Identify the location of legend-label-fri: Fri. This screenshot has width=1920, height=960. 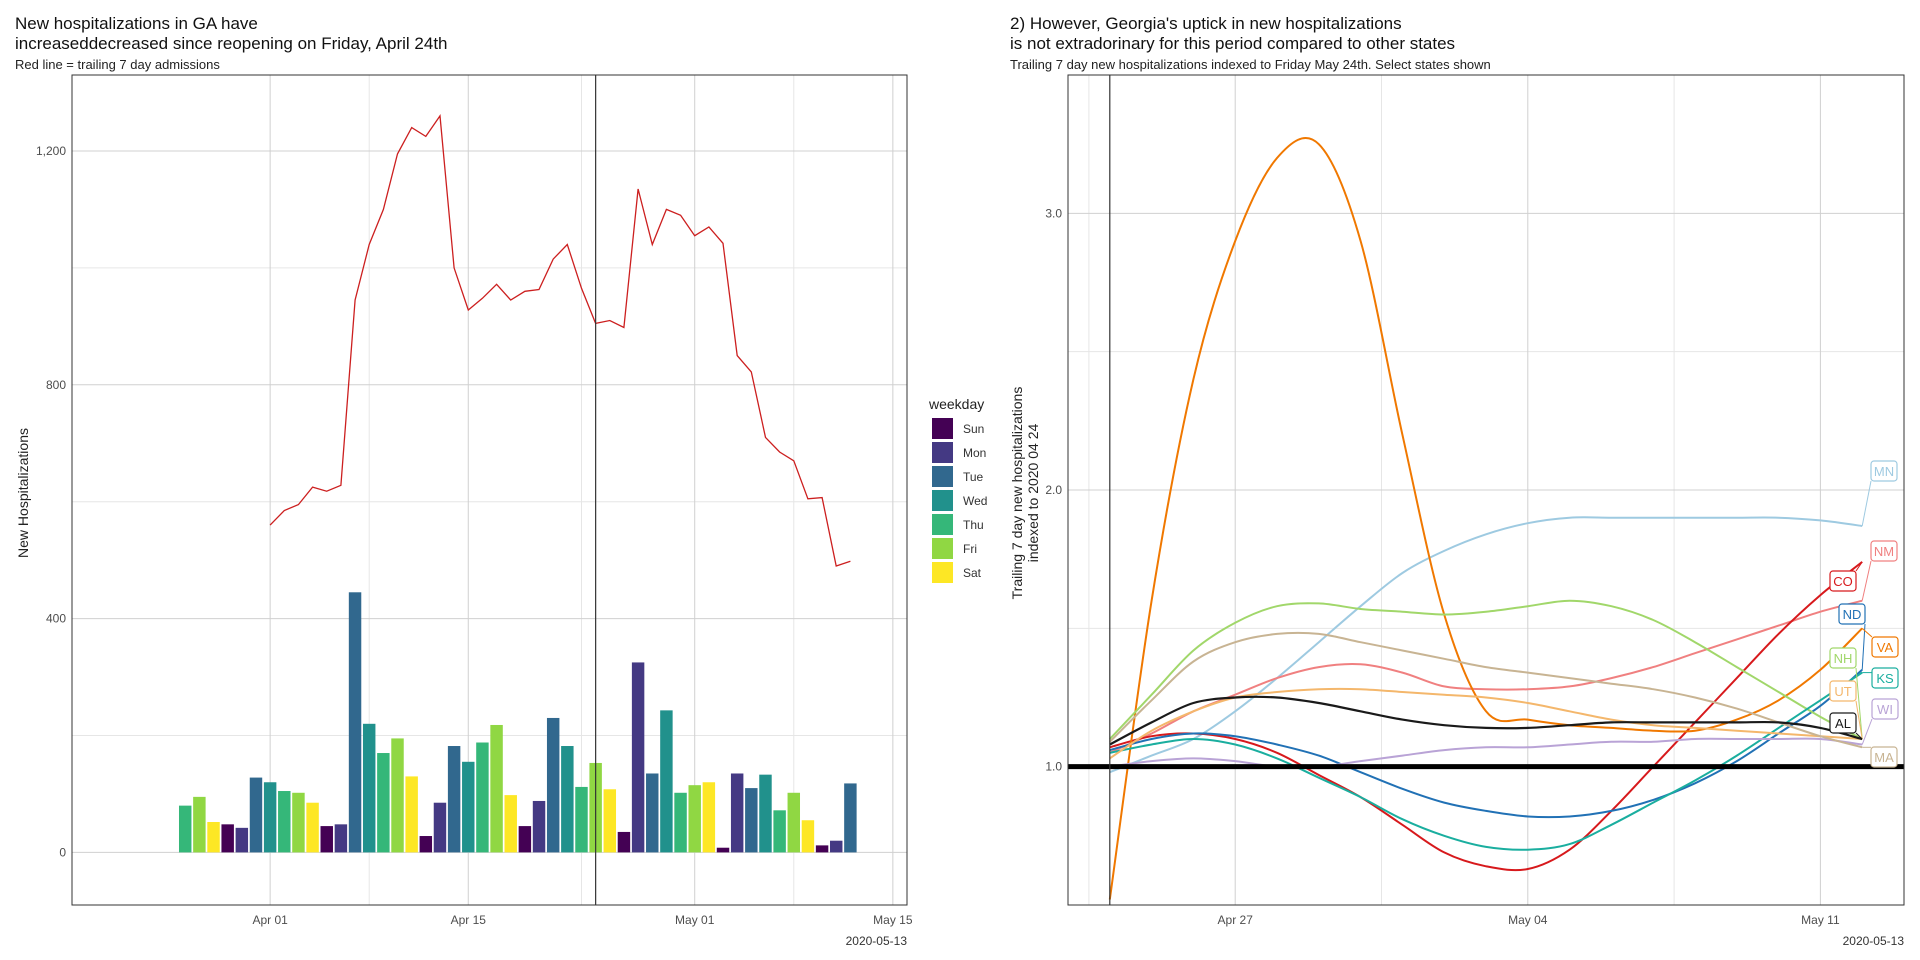
(970, 549).